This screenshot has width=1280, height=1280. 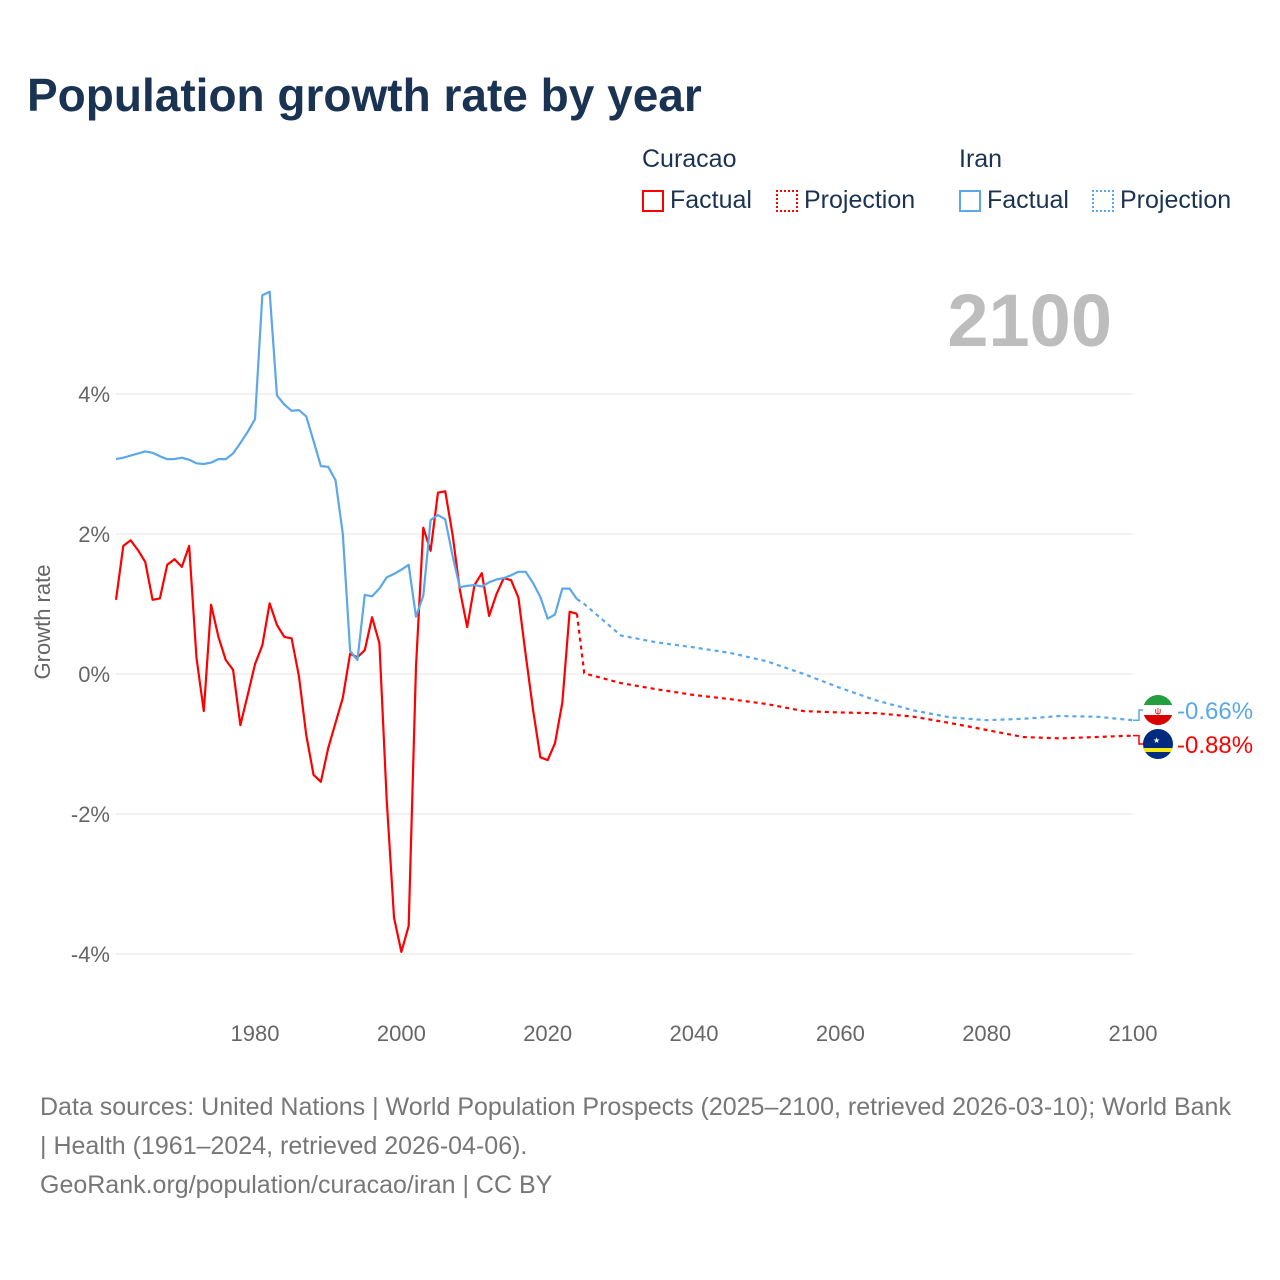 I want to click on series-curacao-projection, so click(x=854, y=676).